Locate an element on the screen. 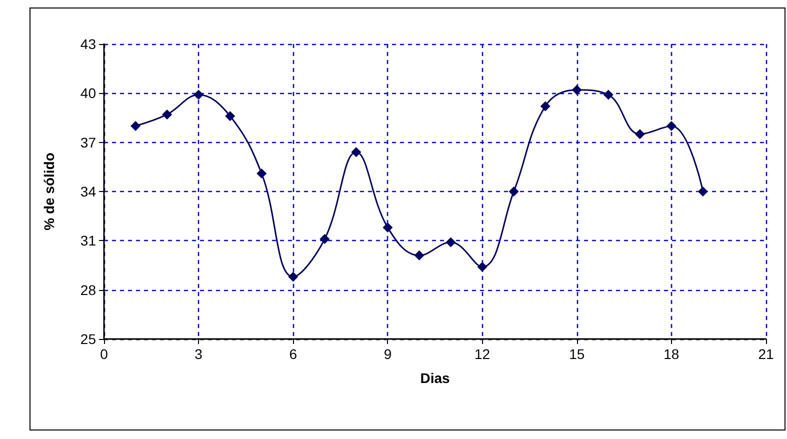 Image resolution: width=787 pixels, height=439 pixels. x-tick-label: 12 is located at coordinates (482, 354).